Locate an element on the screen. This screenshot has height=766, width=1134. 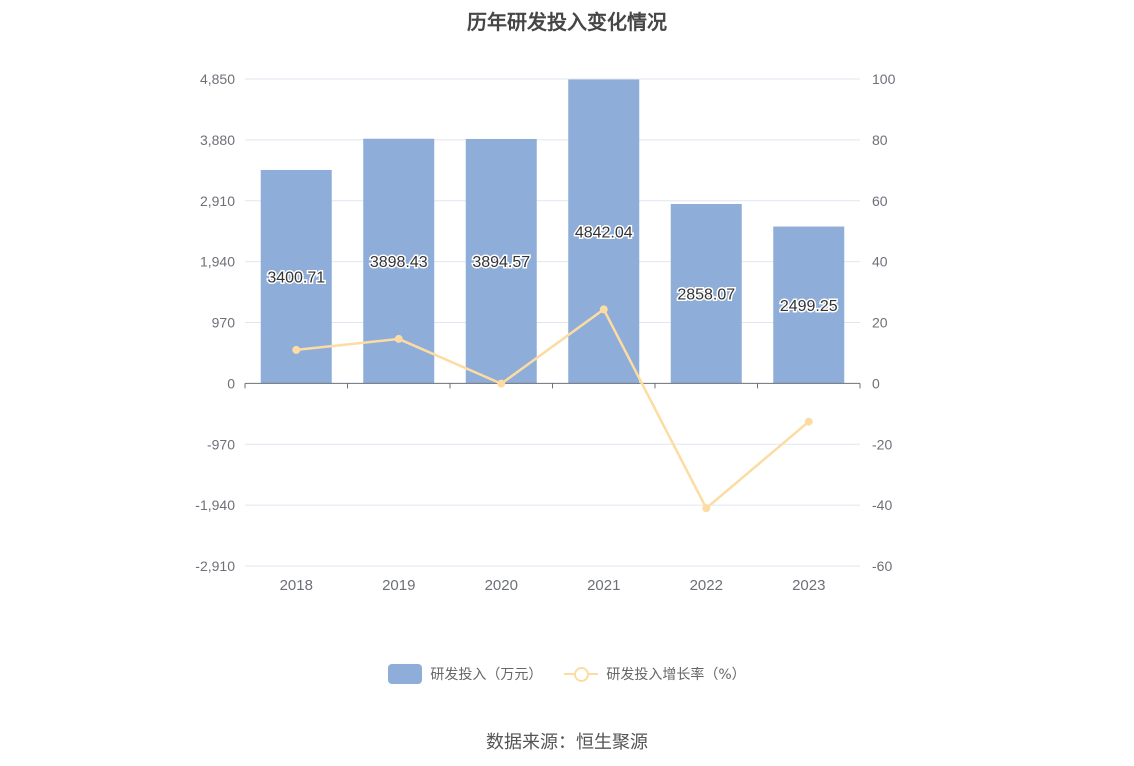
left-axis-tick-label: 1,940 is located at coordinates (217, 262).